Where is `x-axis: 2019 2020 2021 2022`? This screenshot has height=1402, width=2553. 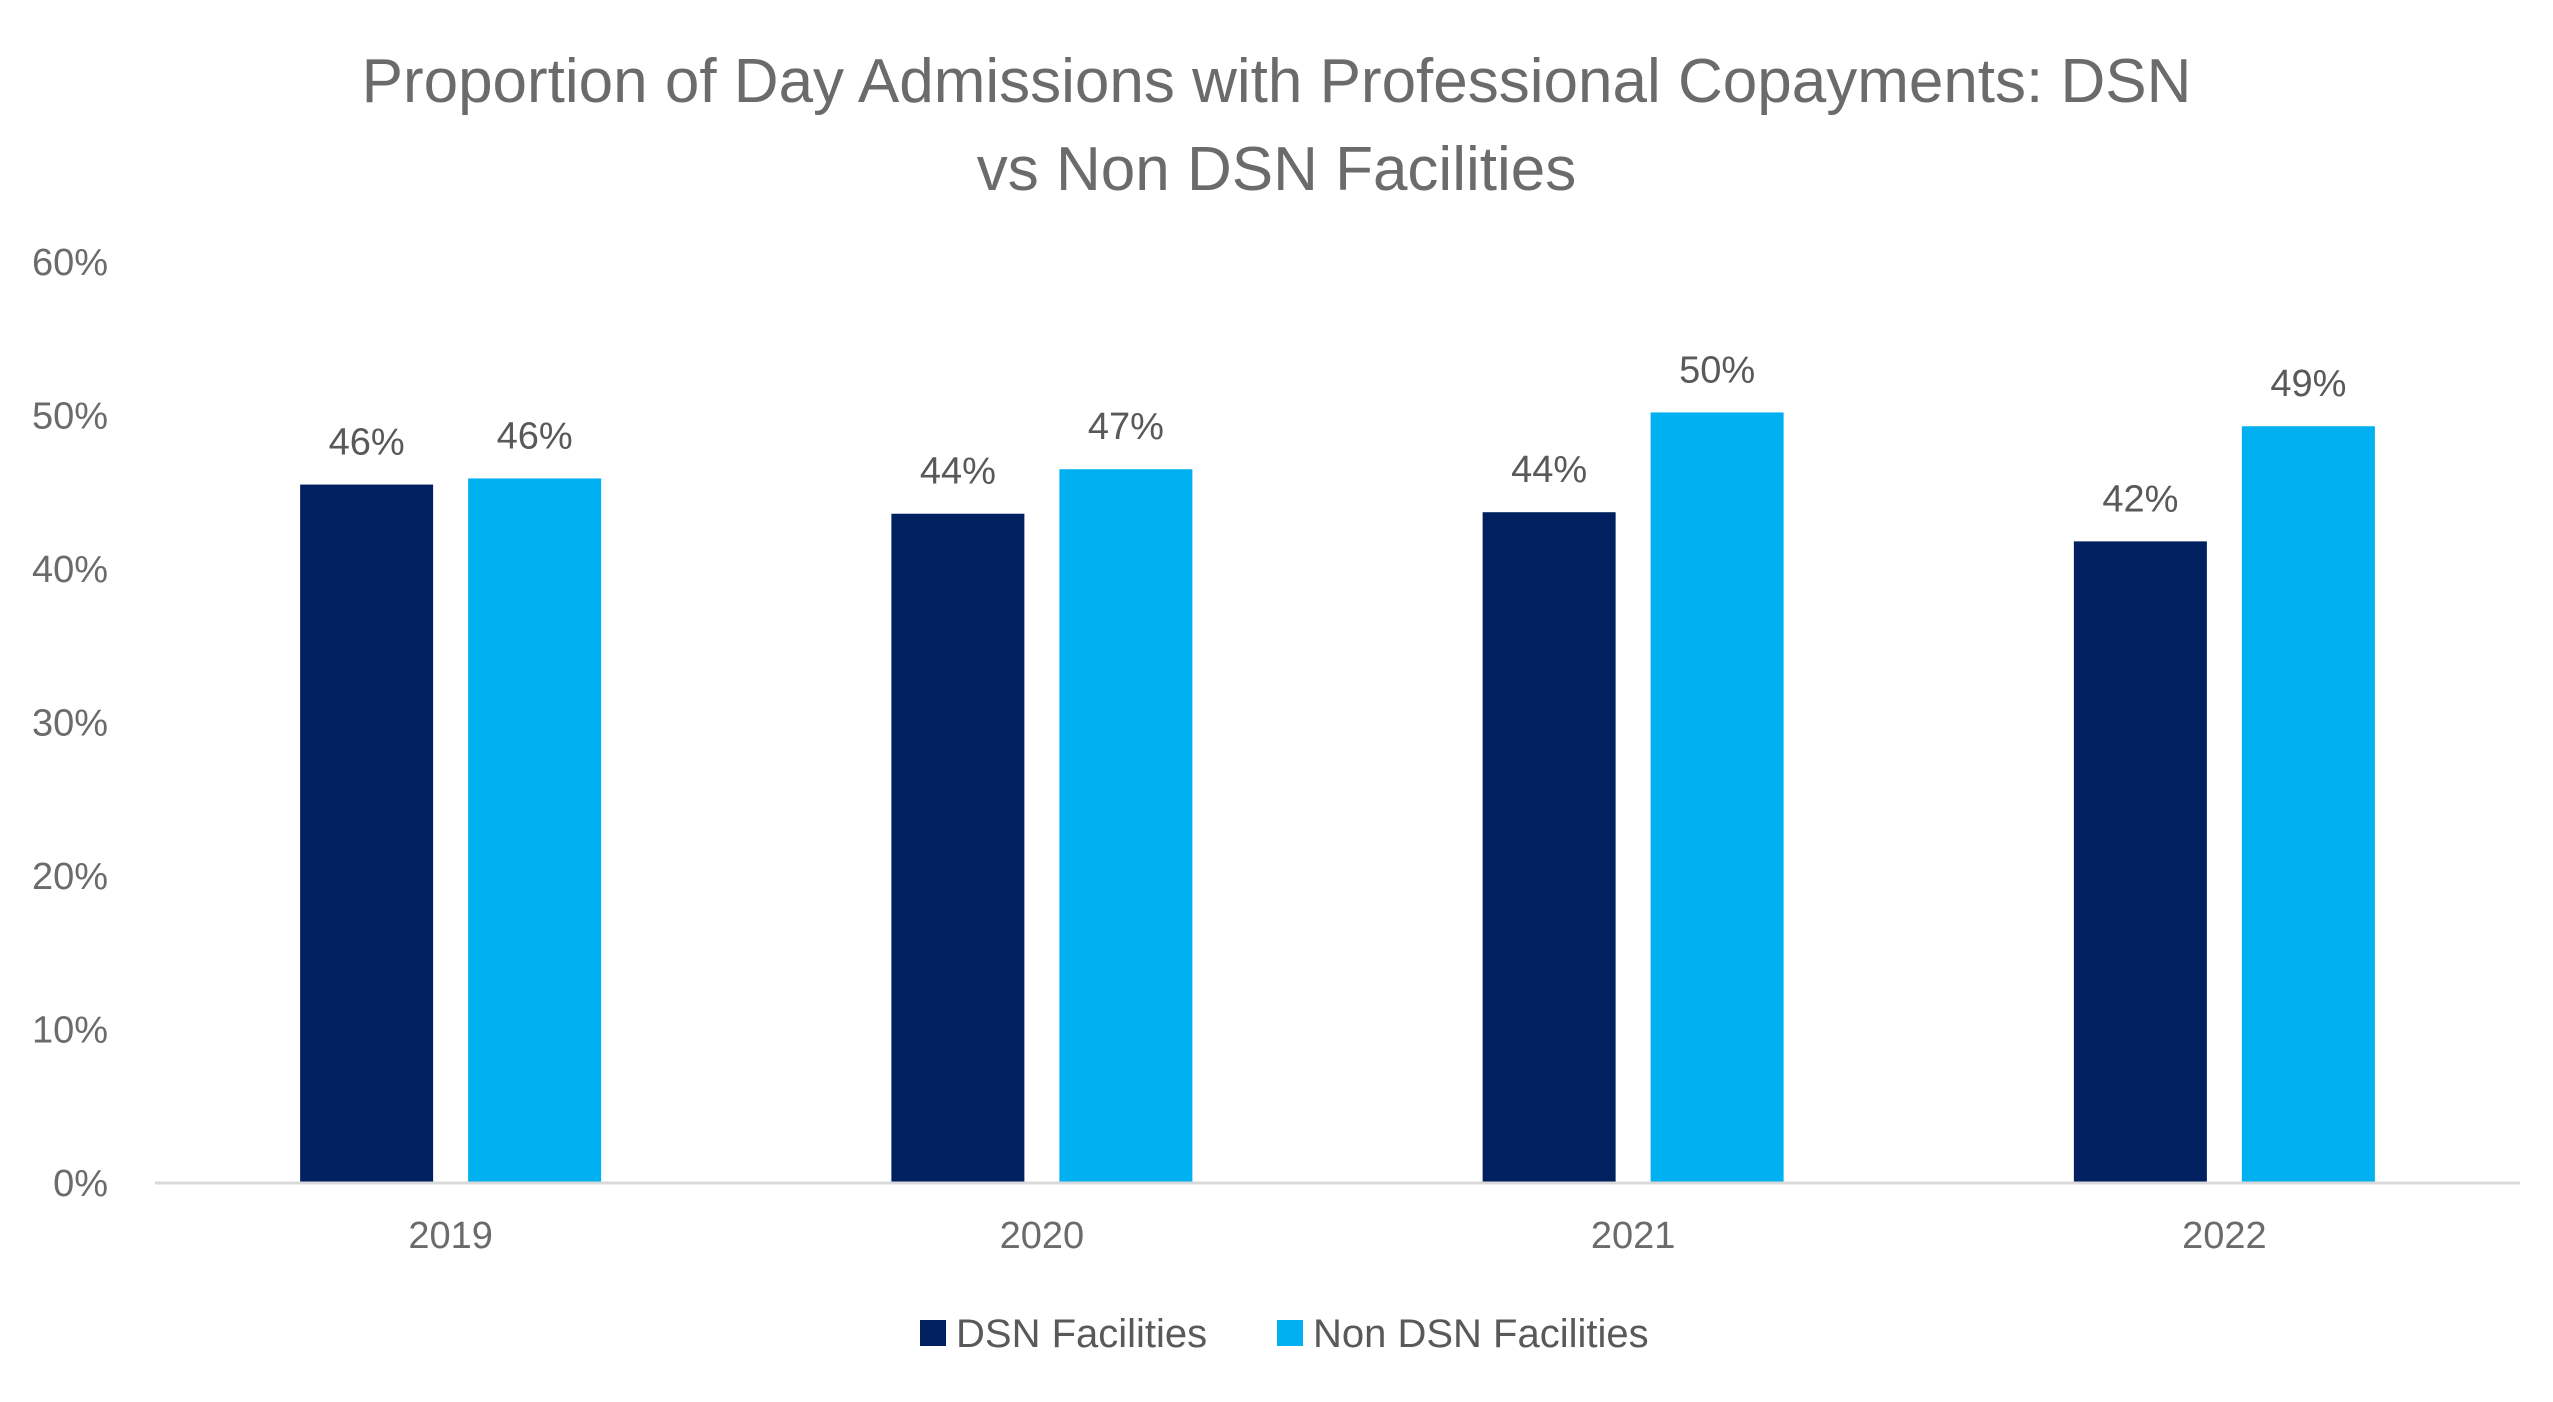
x-axis: 2019 2020 2021 2022 is located at coordinates (1337, 1236).